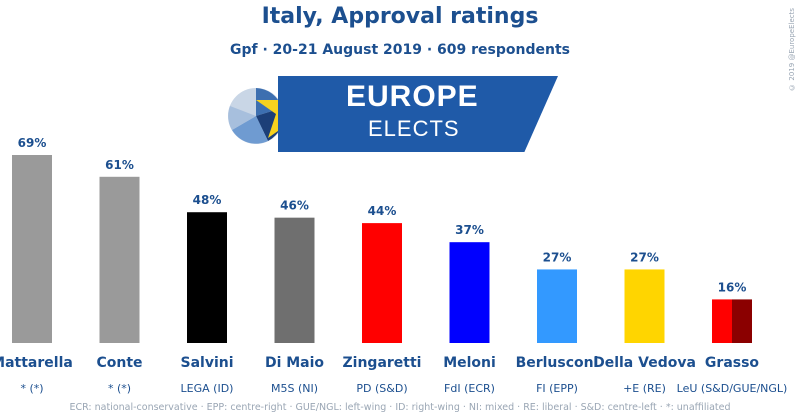 The height and width of the screenshot is (420, 800). What do you see at coordinates (732, 363) in the screenshot?
I see `category-label: Grasso` at bounding box center [732, 363].